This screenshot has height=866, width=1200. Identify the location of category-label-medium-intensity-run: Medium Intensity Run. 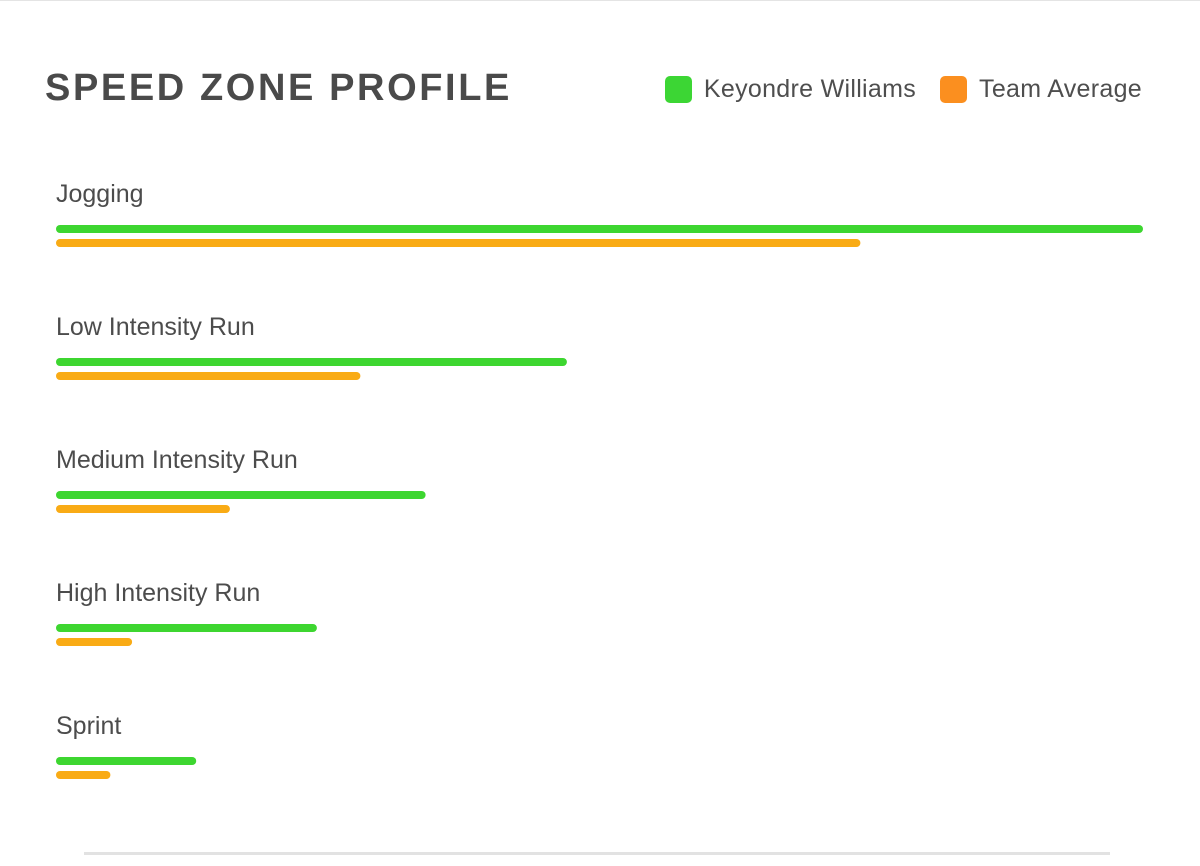
(177, 460).